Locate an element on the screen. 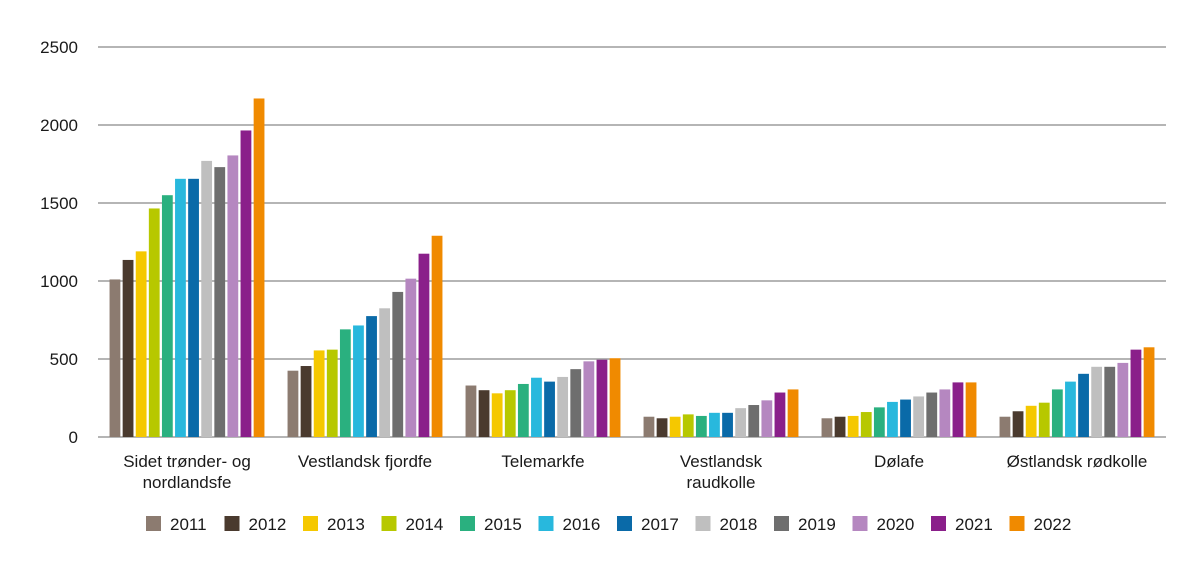  x-category-label: raudkolle is located at coordinates (721, 482).